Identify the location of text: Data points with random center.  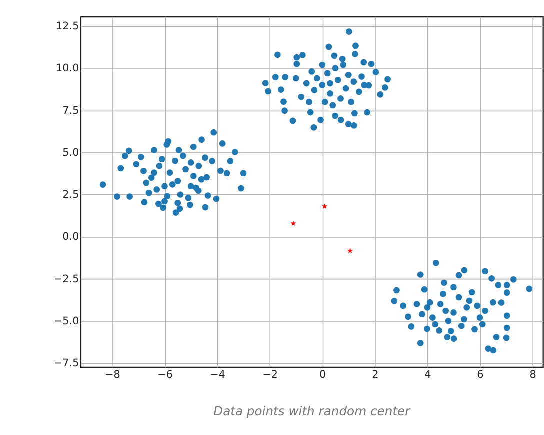
(313, 411).